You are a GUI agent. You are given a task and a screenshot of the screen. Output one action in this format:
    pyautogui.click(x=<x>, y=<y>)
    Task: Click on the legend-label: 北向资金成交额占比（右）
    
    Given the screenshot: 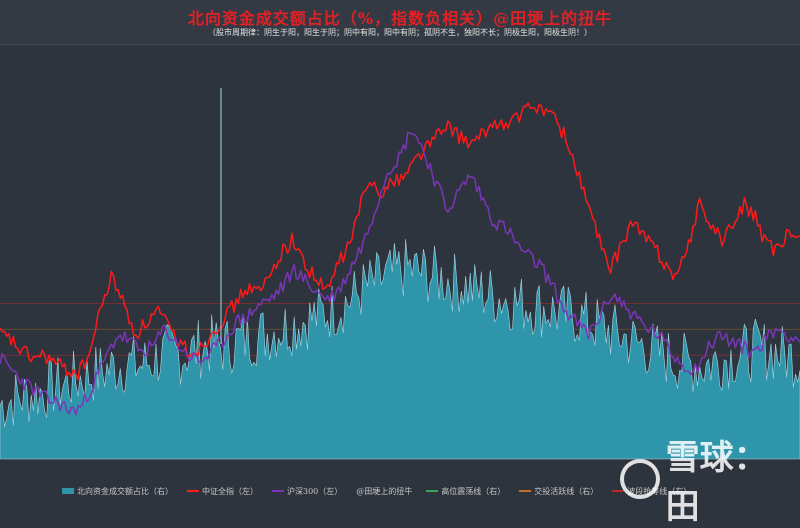 What is the action you would take?
    pyautogui.click(x=125, y=491)
    